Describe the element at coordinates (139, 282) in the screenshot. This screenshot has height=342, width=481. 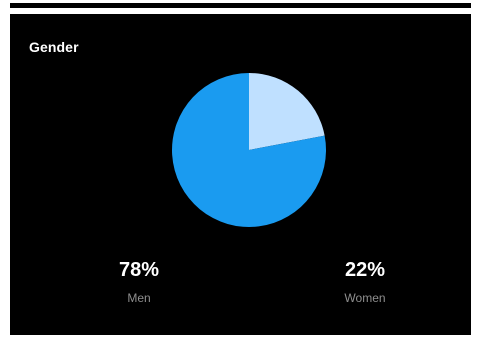
I see `men-stat: 78% Men` at that location.